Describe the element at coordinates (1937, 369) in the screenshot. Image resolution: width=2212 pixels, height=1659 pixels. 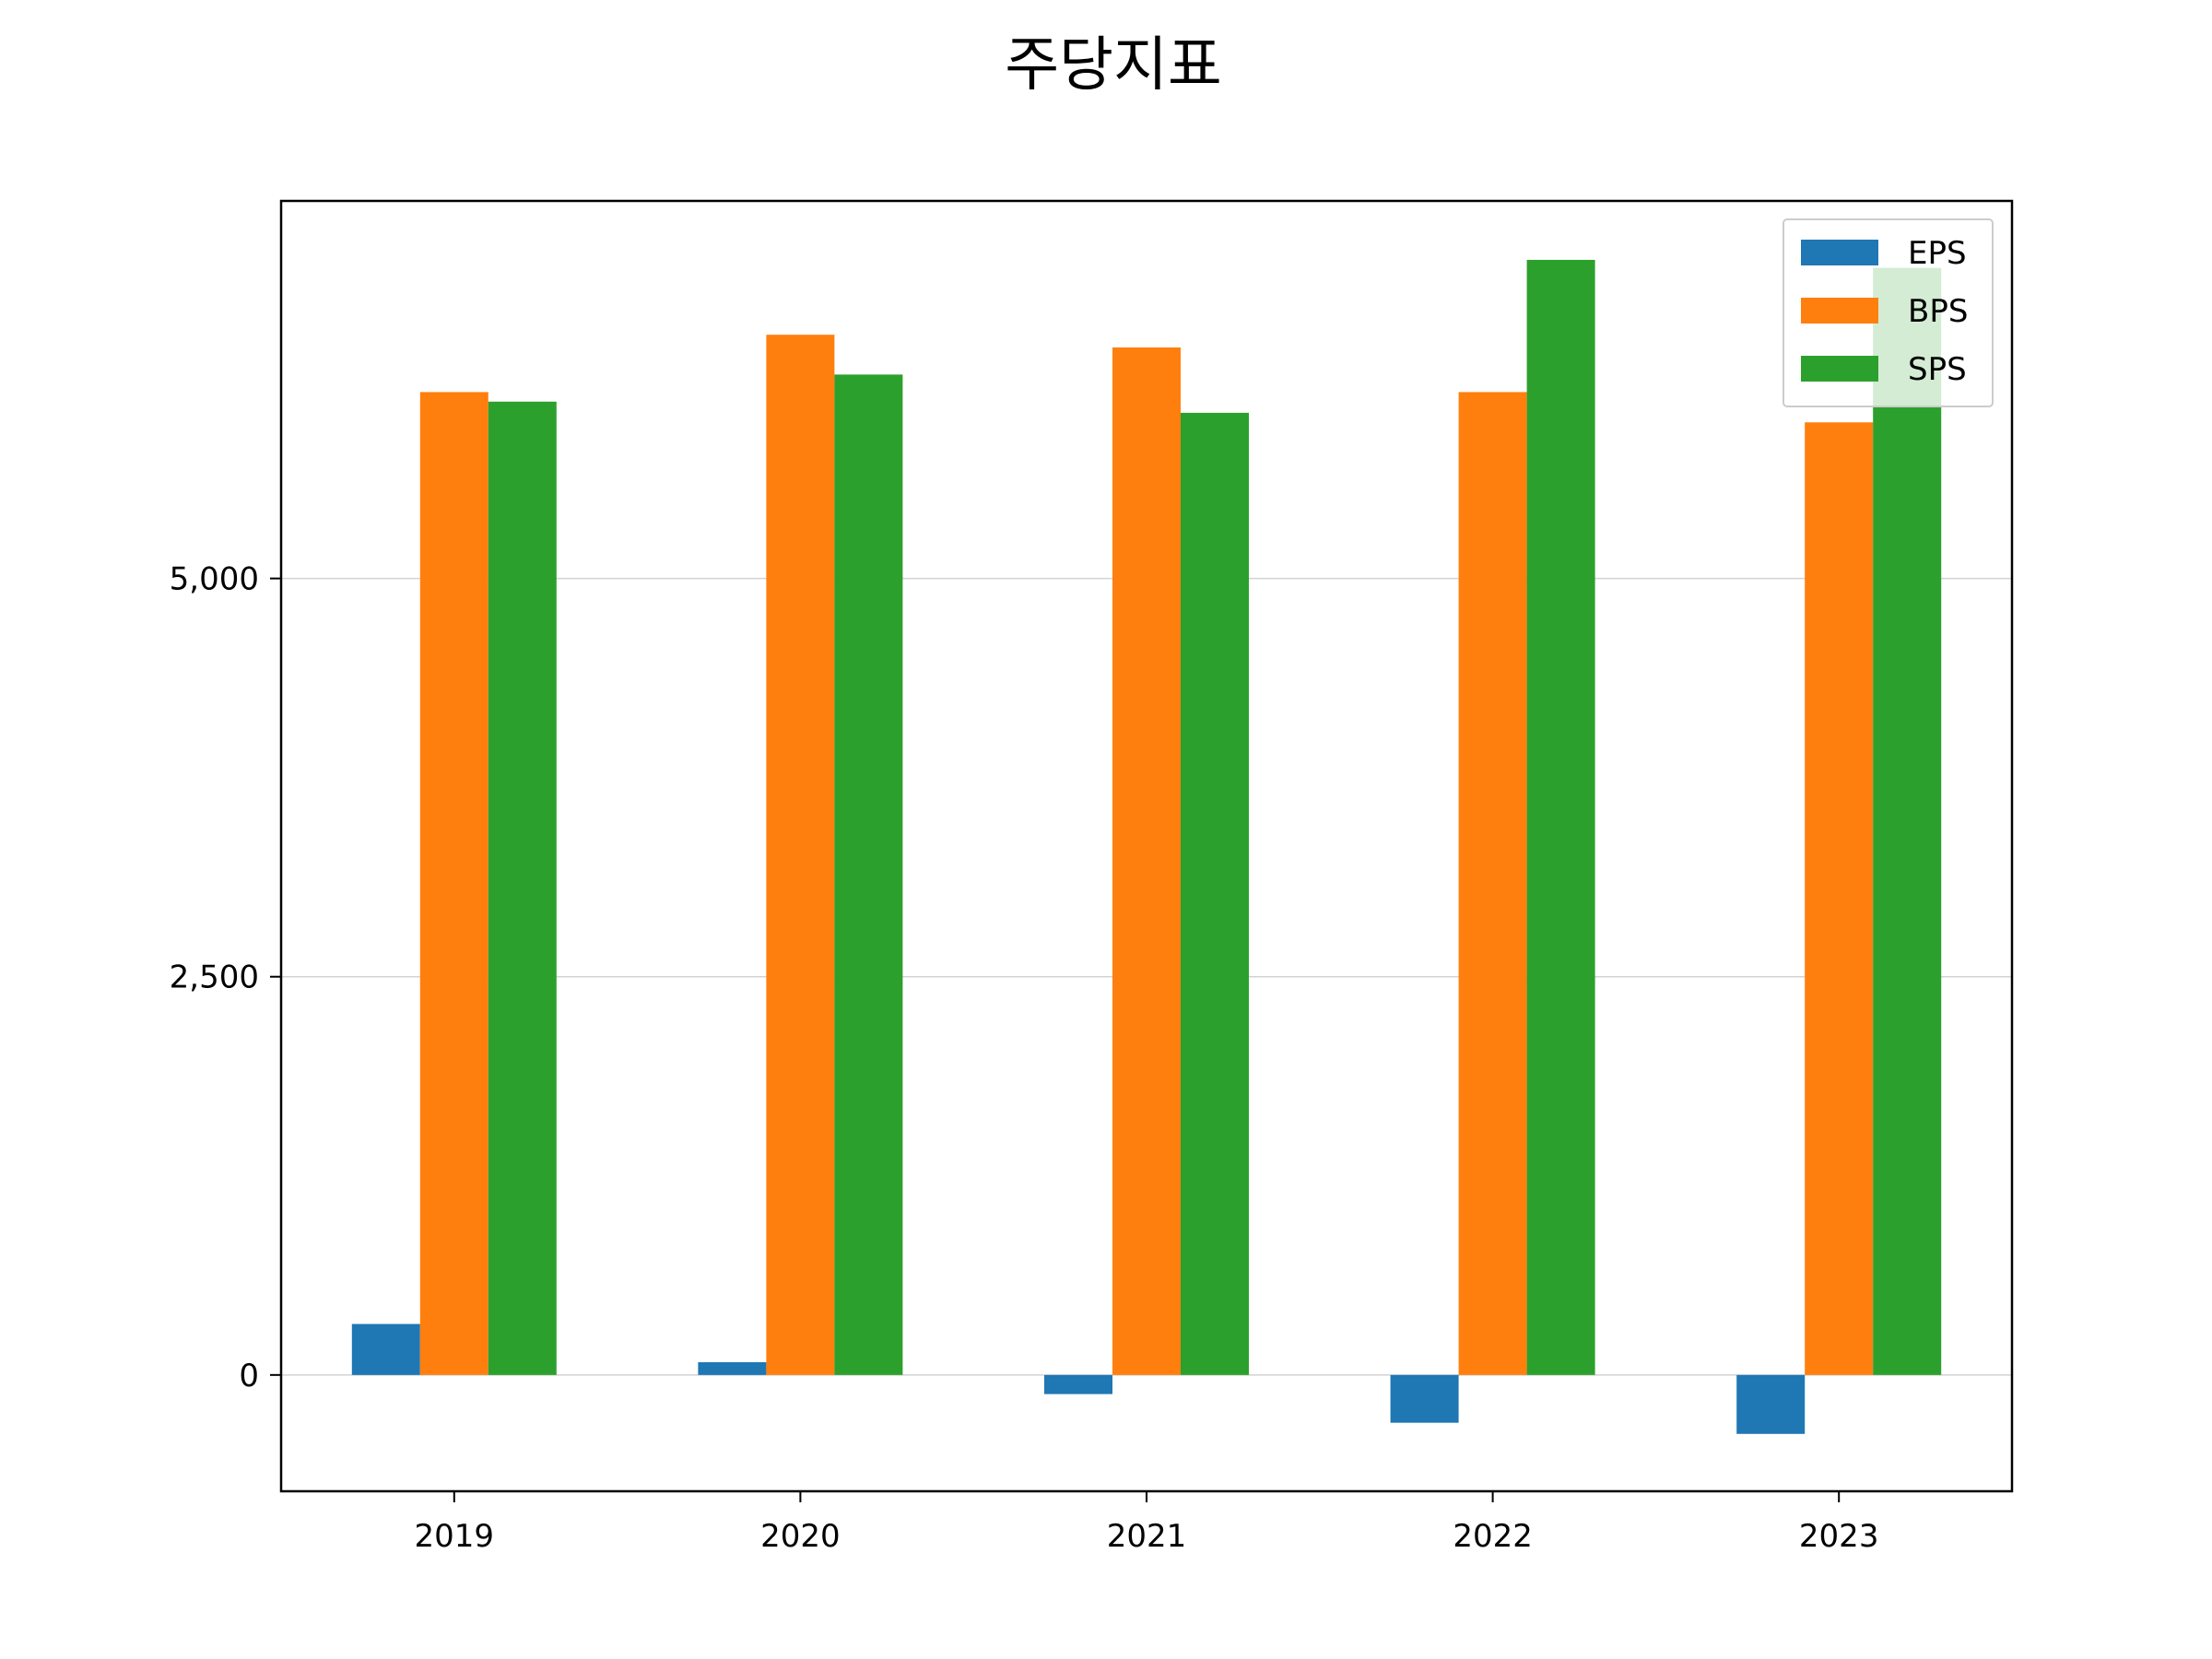
I see `legend-label-sps: SPS` at that location.